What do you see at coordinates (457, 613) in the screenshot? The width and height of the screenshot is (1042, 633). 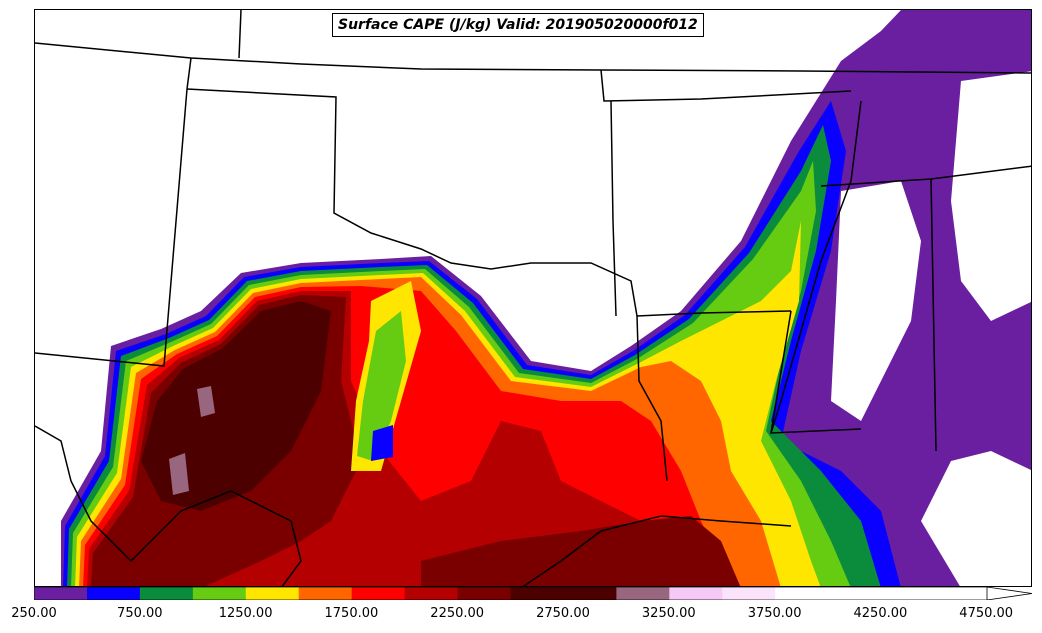 I see `colorbar-tick-label: 2250.00` at bounding box center [457, 613].